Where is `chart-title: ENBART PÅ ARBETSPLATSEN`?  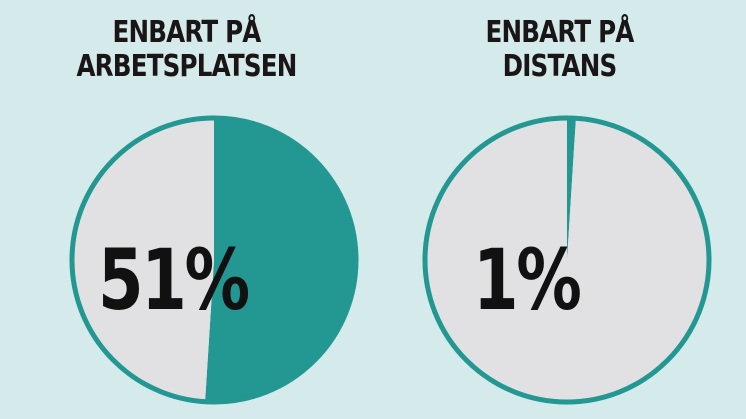
chart-title: ENBART PÅ ARBETSPLATSEN is located at coordinates (187, 50).